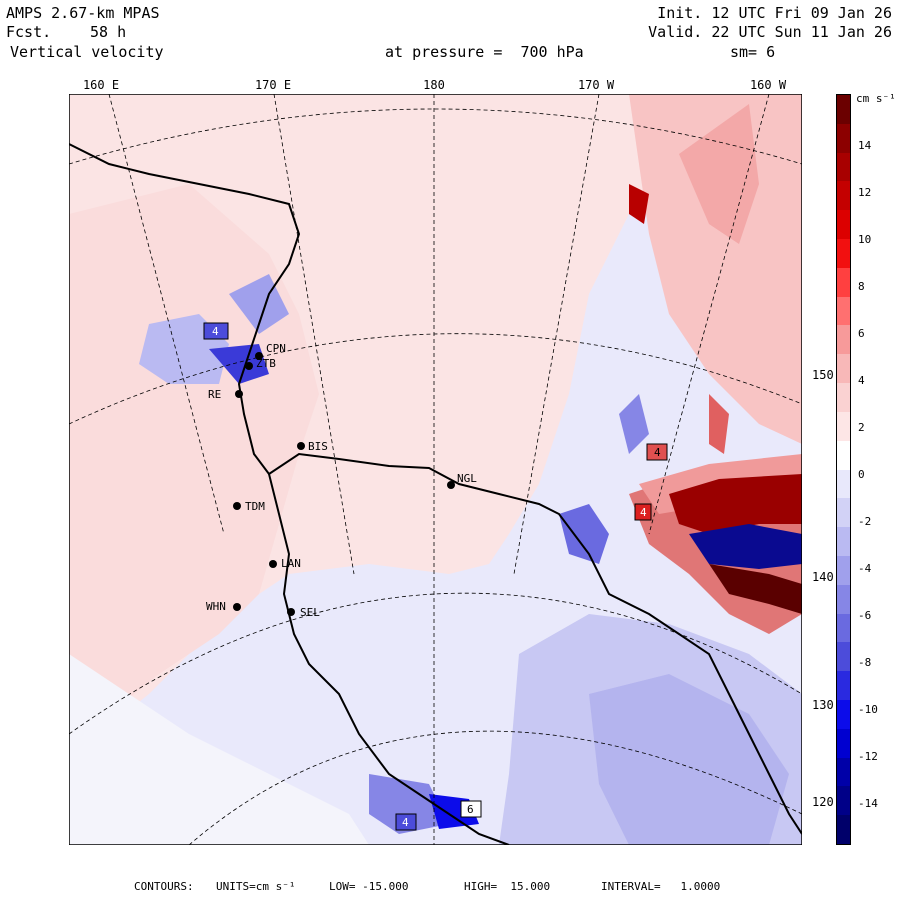 The image size is (900, 900). I want to click on lon-label: 170 W, so click(596, 85).